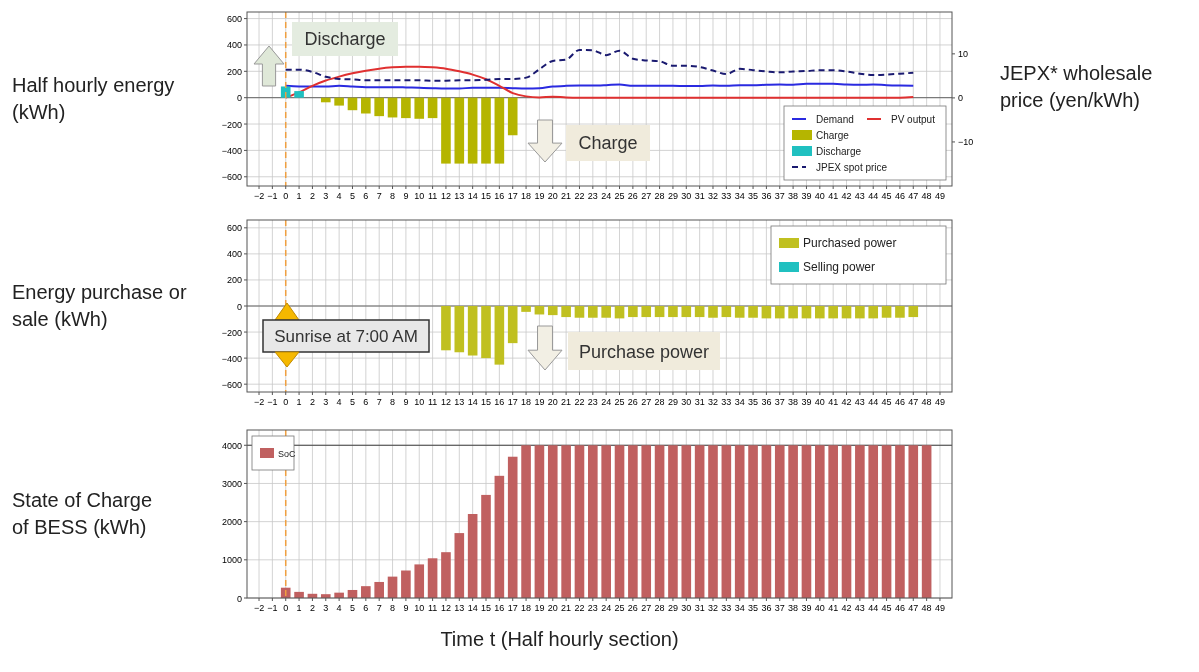 The height and width of the screenshot is (672, 1199). What do you see at coordinates (287, 454) in the screenshot?
I see `legend-label: SoC` at bounding box center [287, 454].